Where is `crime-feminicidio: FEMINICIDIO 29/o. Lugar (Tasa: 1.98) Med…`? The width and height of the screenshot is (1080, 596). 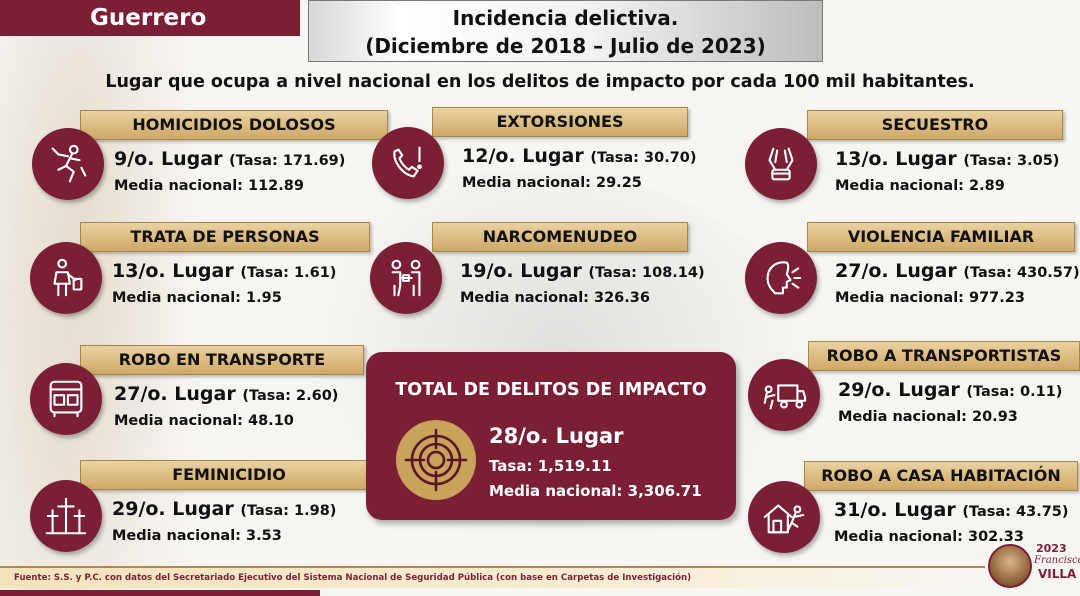 crime-feminicidio: FEMINICIDIO 29/o. Lugar (Tasa: 1.98) Med… is located at coordinates (204, 510).